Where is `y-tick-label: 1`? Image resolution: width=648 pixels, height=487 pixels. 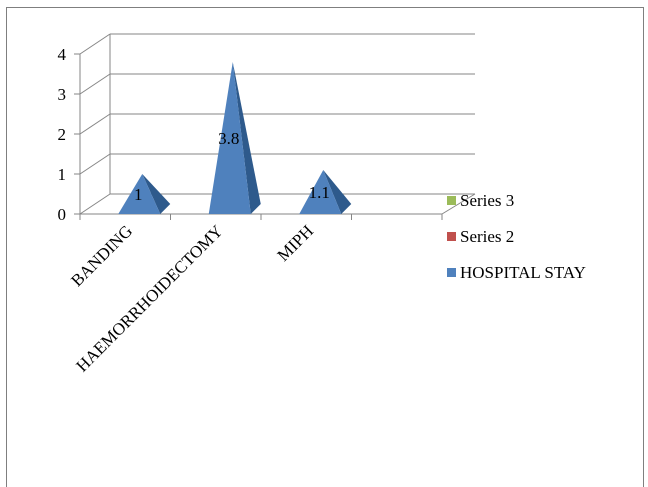 y-tick-label: 1 is located at coordinates (62, 174).